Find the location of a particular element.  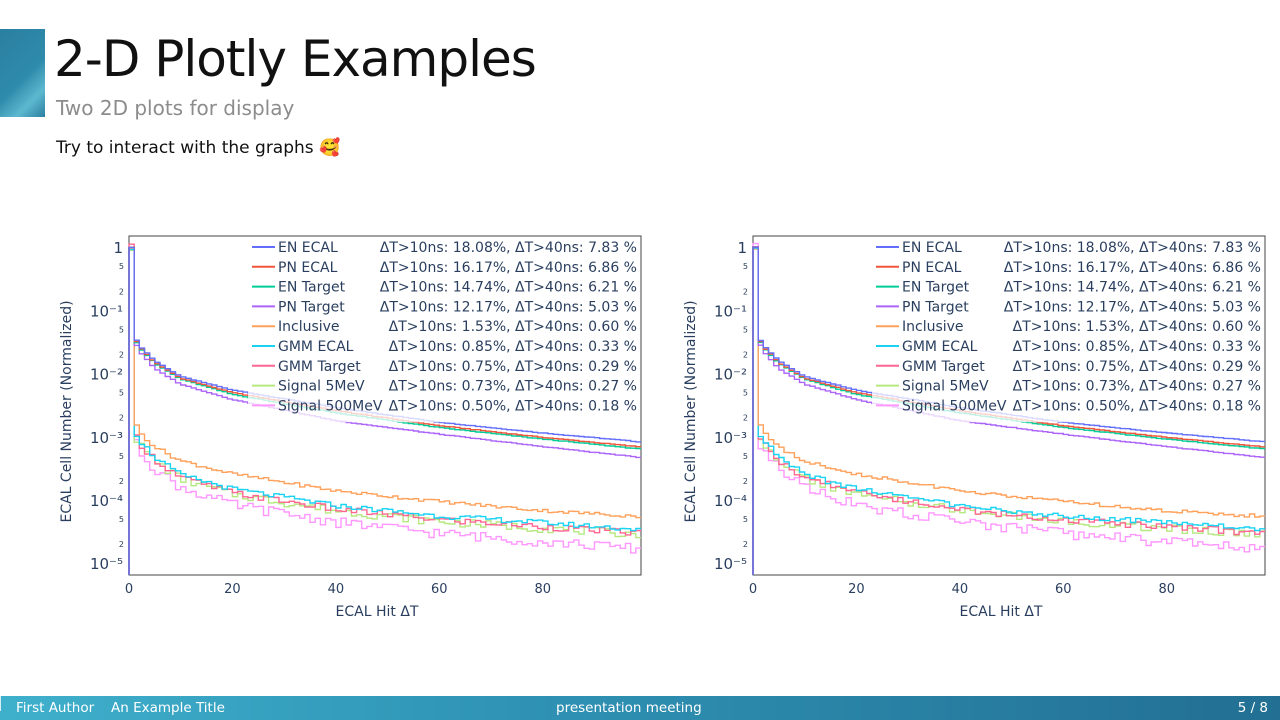

title-accent-bar is located at coordinates (22, 73).